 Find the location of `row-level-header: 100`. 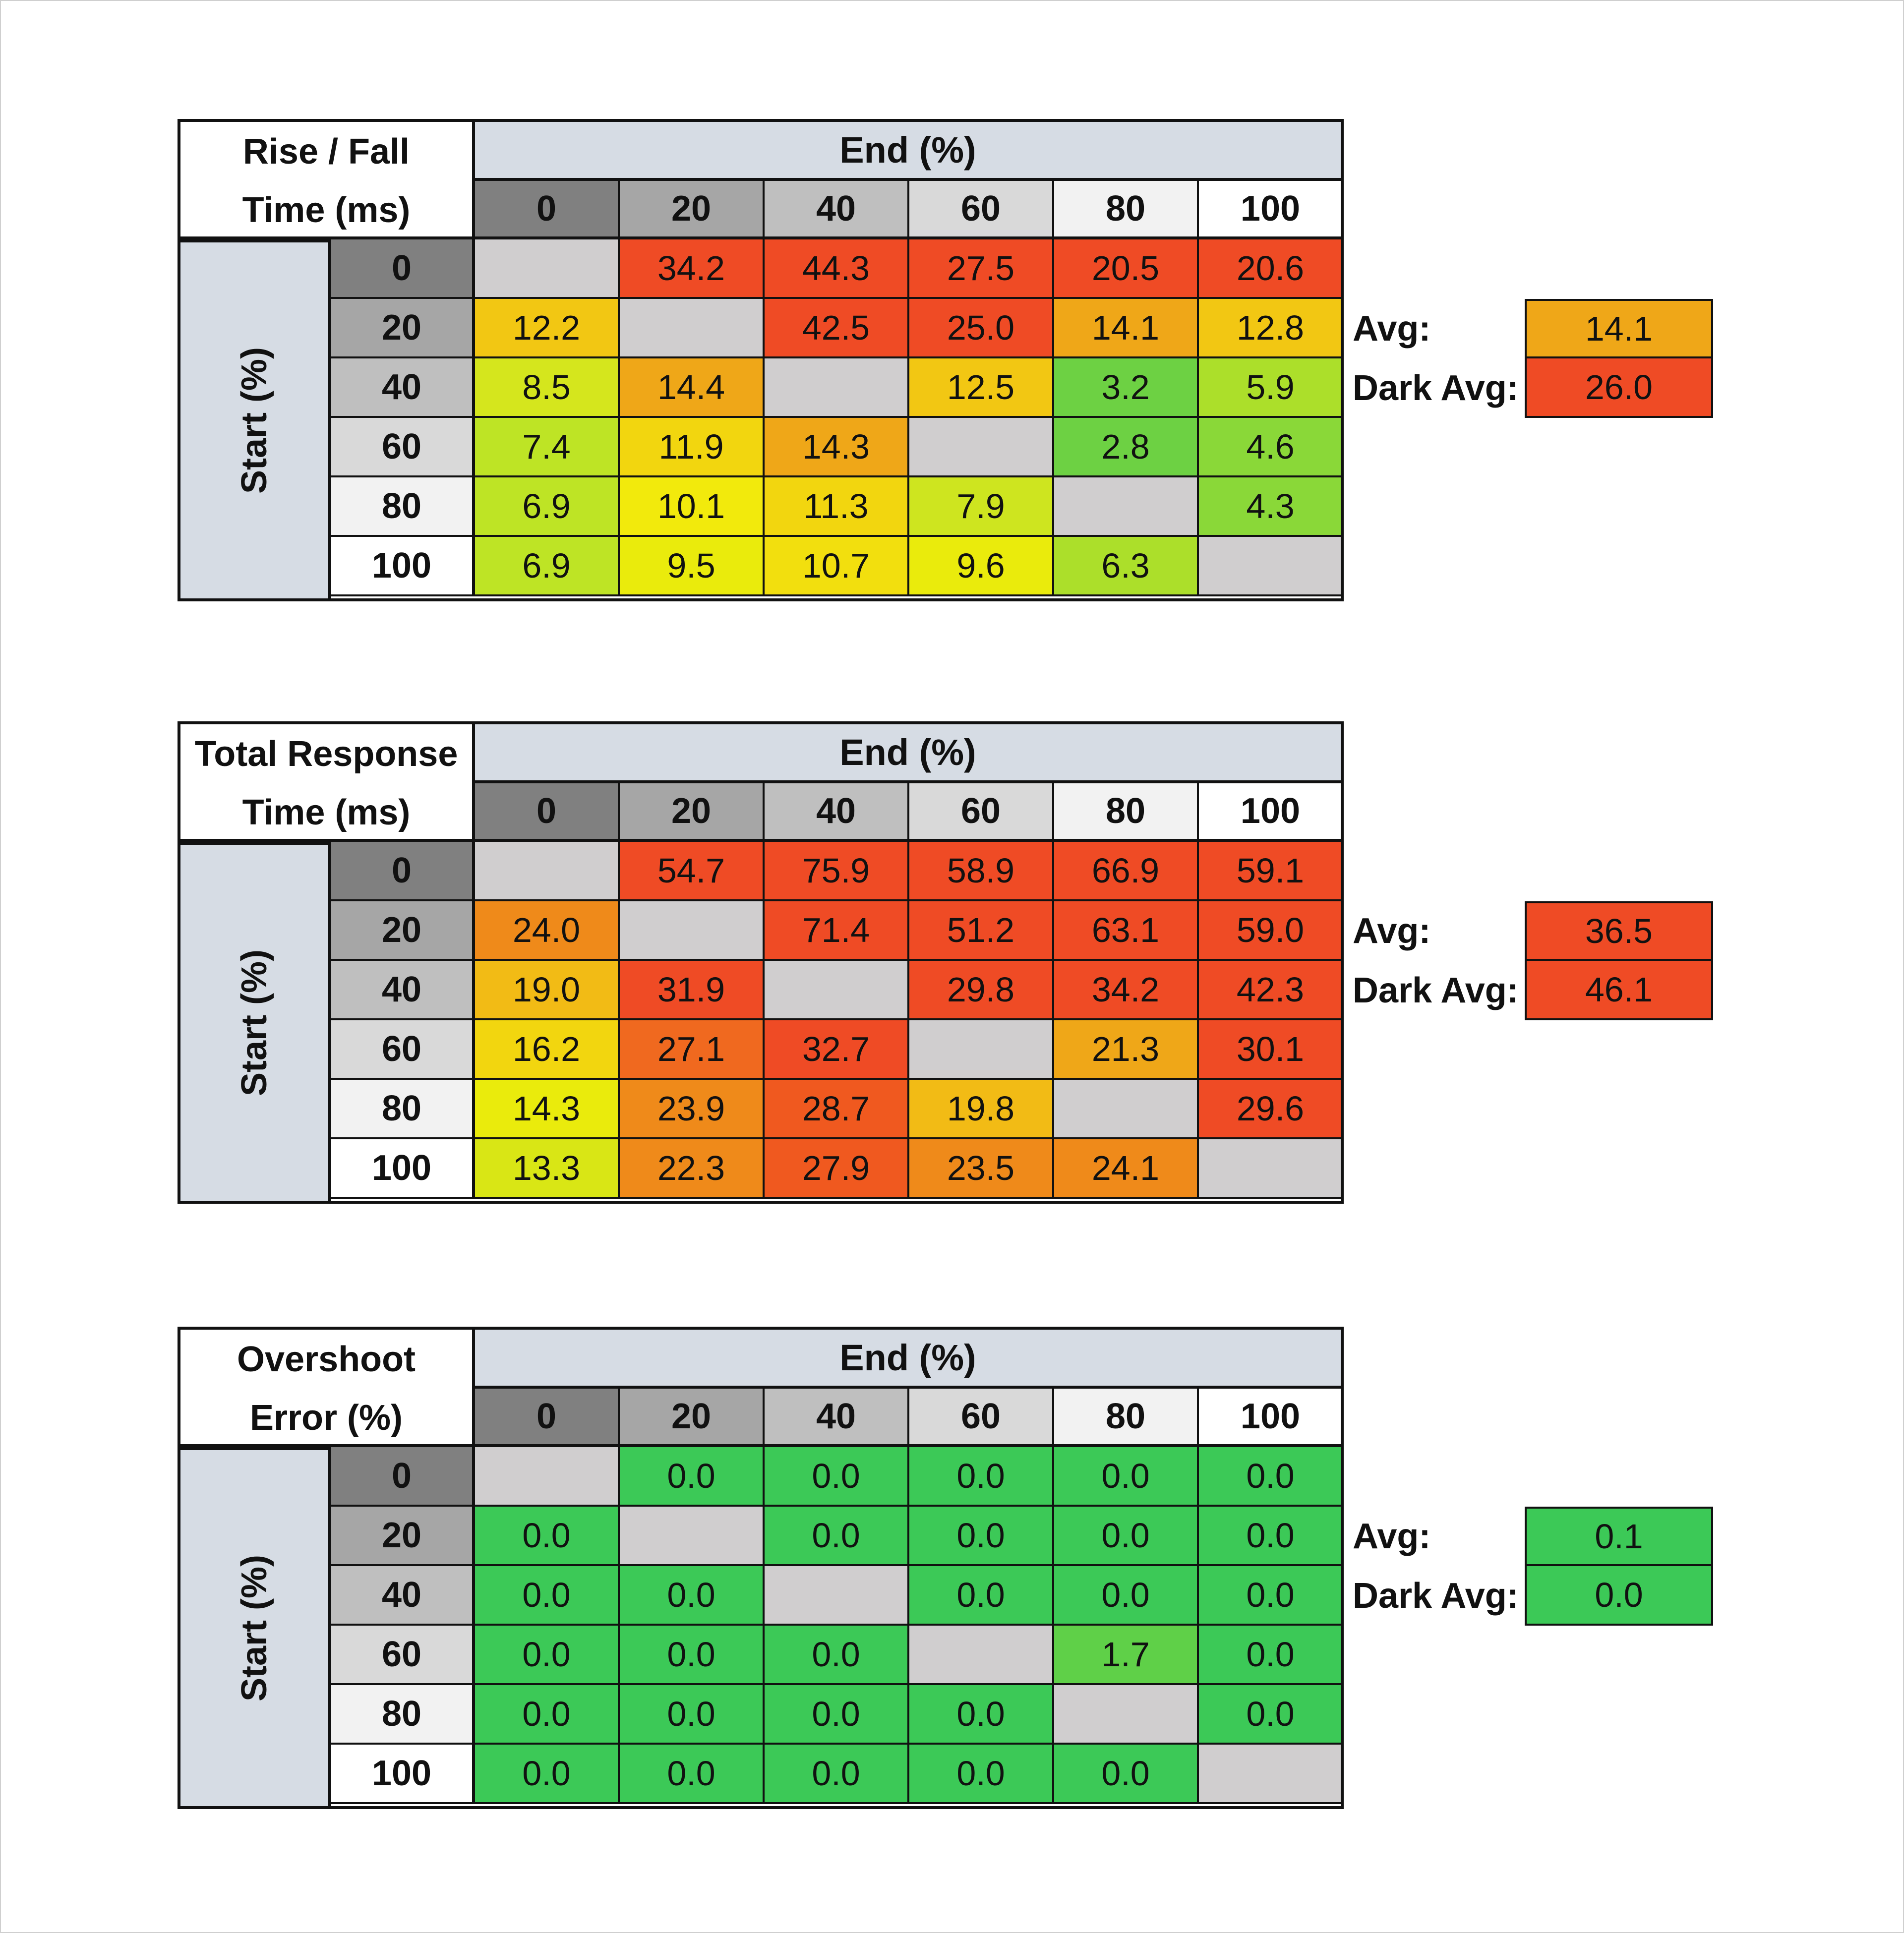

row-level-header: 100 is located at coordinates (403, 1169).